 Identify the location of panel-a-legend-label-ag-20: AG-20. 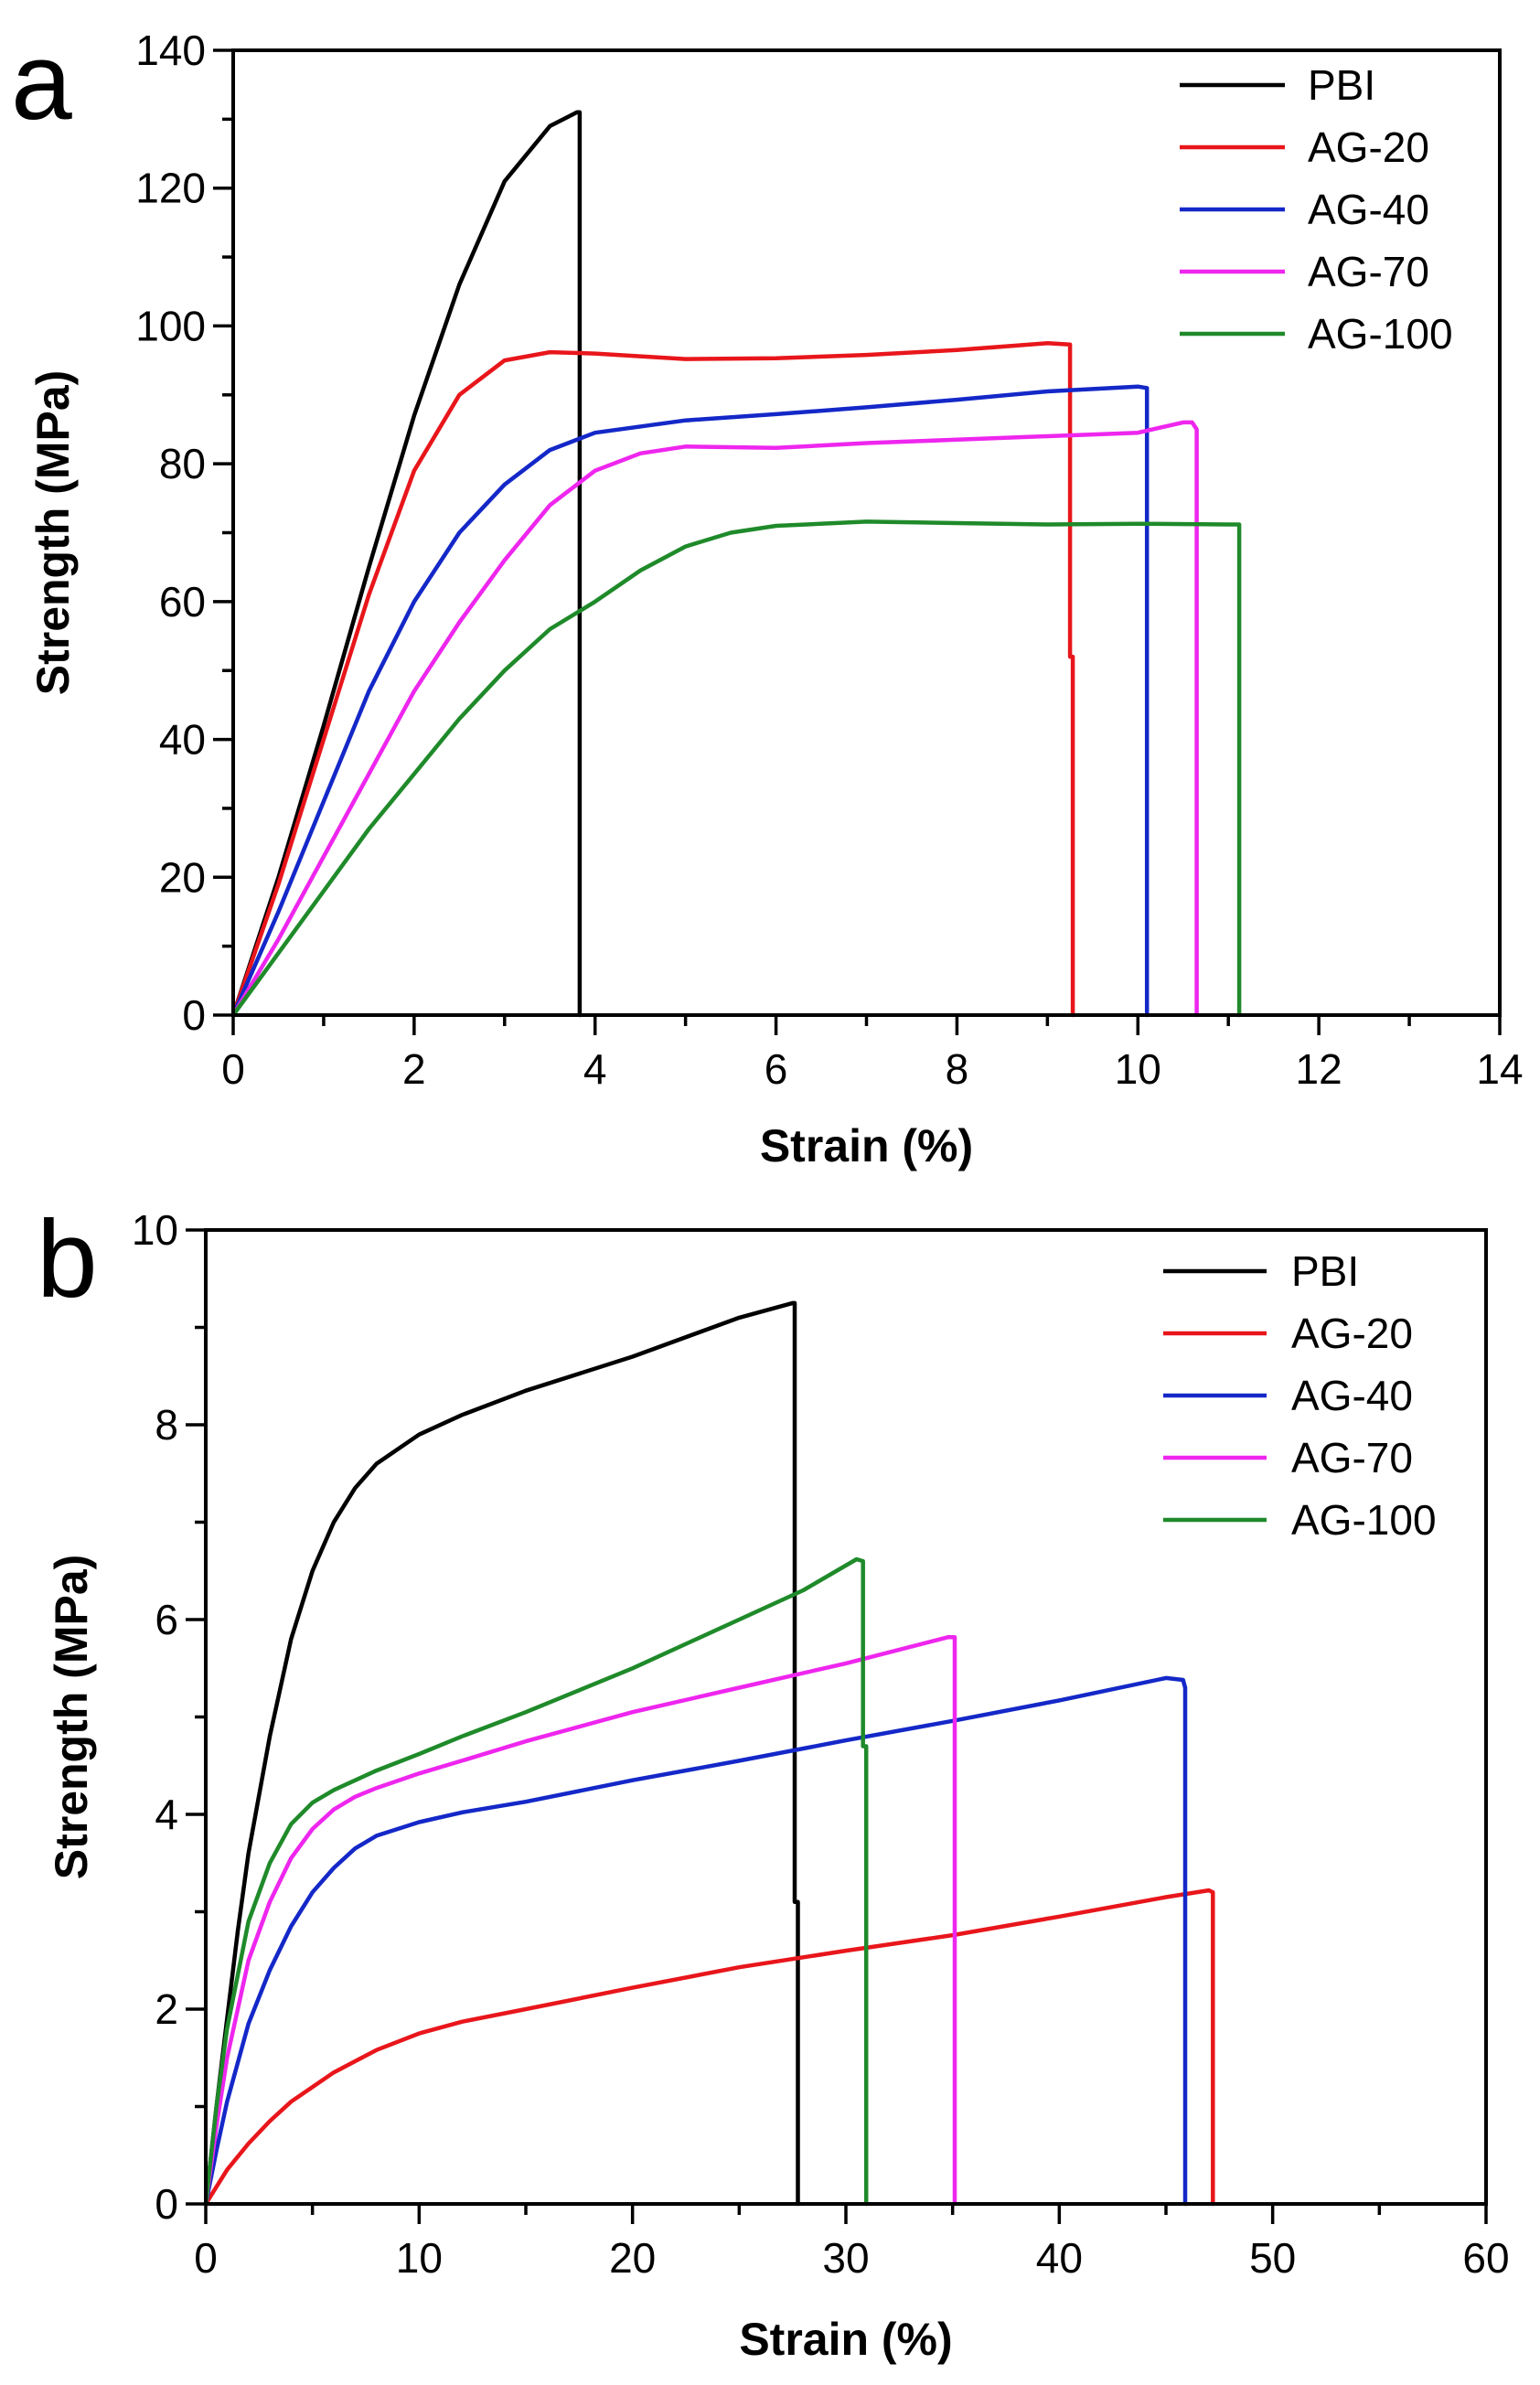
(1368, 147).